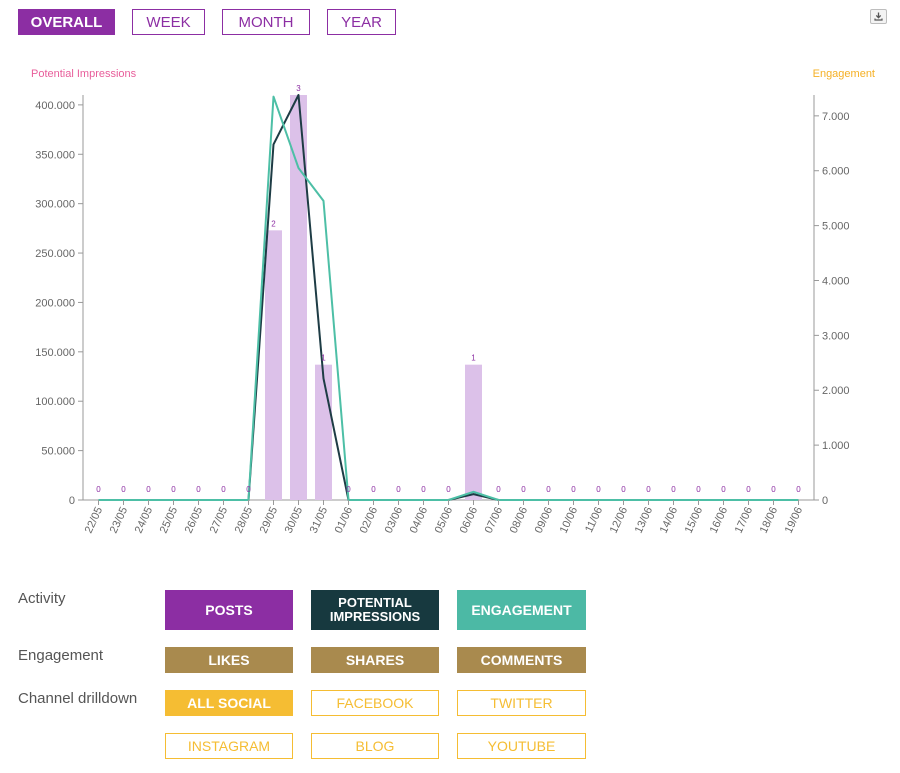 Image resolution: width=900 pixels, height=773 pixels. I want to click on x-axis-tick-label: 02/06, so click(369, 520).